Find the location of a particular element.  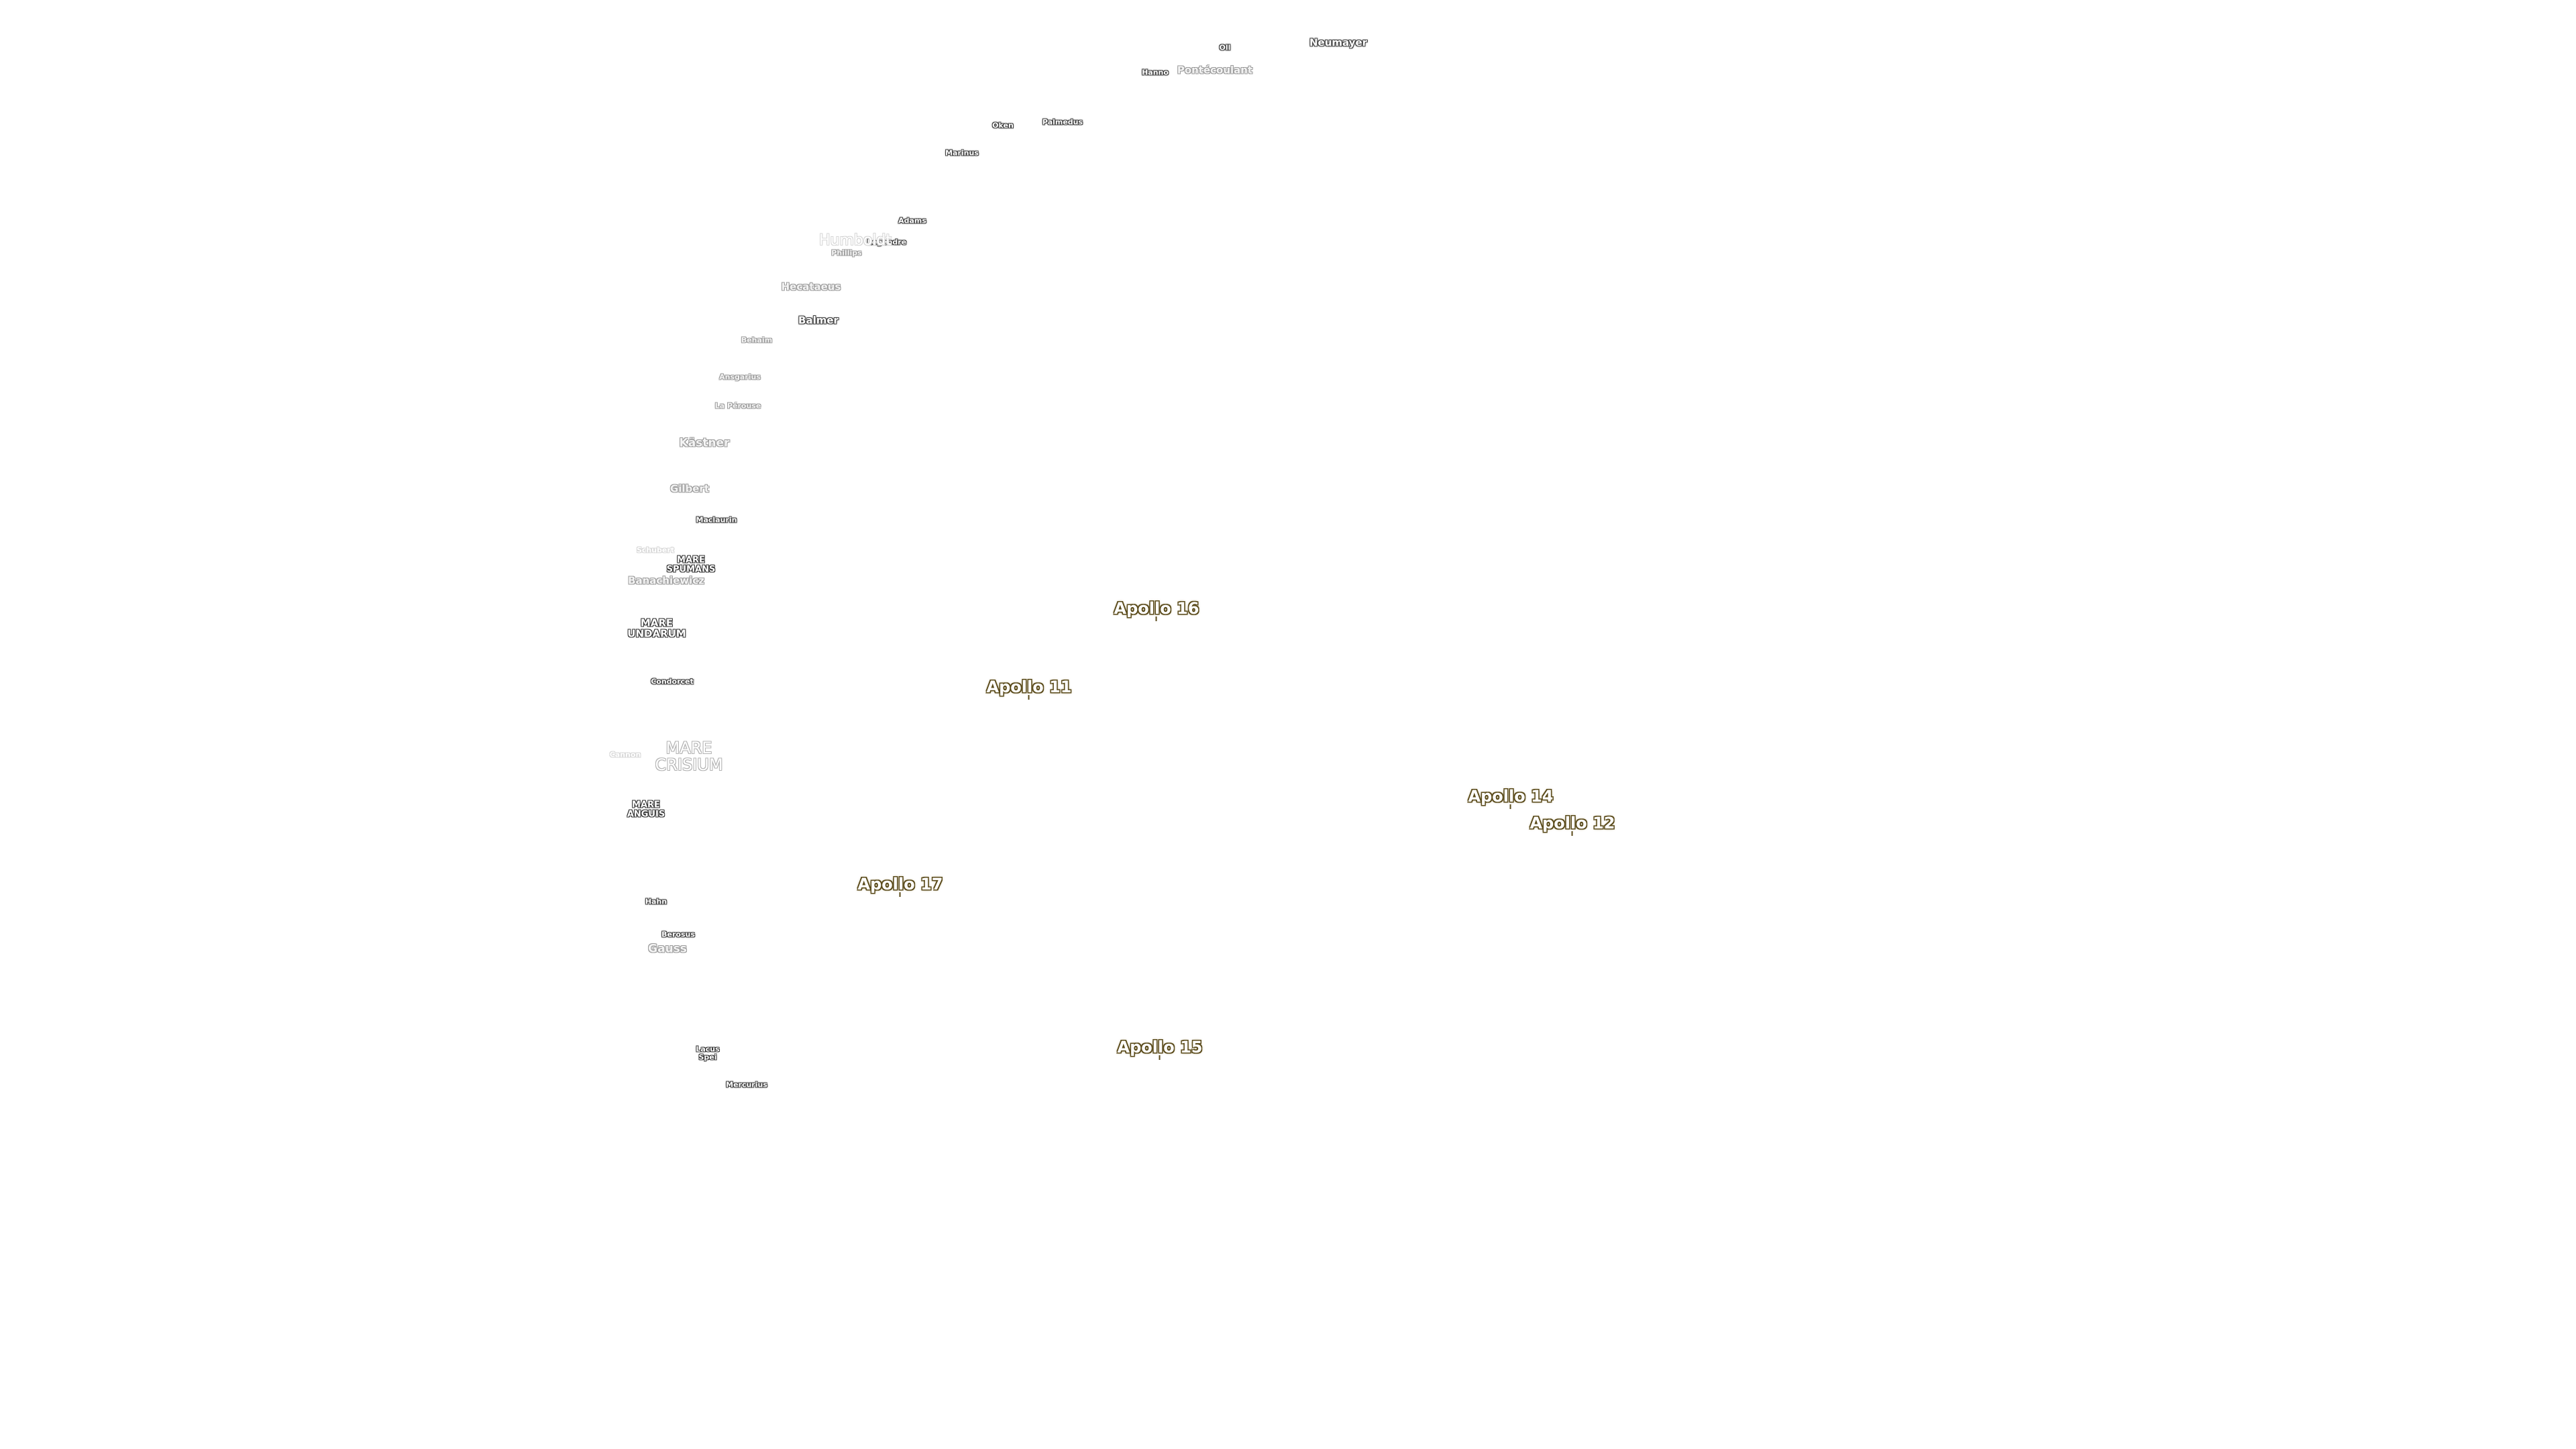

label-behaim: Behaim is located at coordinates (757, 340).